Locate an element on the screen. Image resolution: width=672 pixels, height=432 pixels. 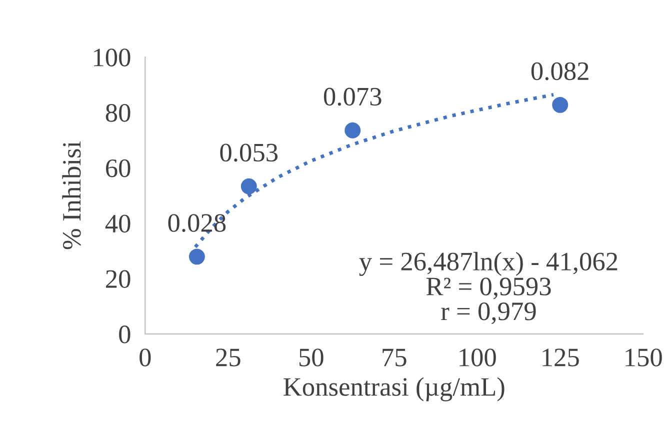
x-tick-label: 100 is located at coordinates (478, 357).